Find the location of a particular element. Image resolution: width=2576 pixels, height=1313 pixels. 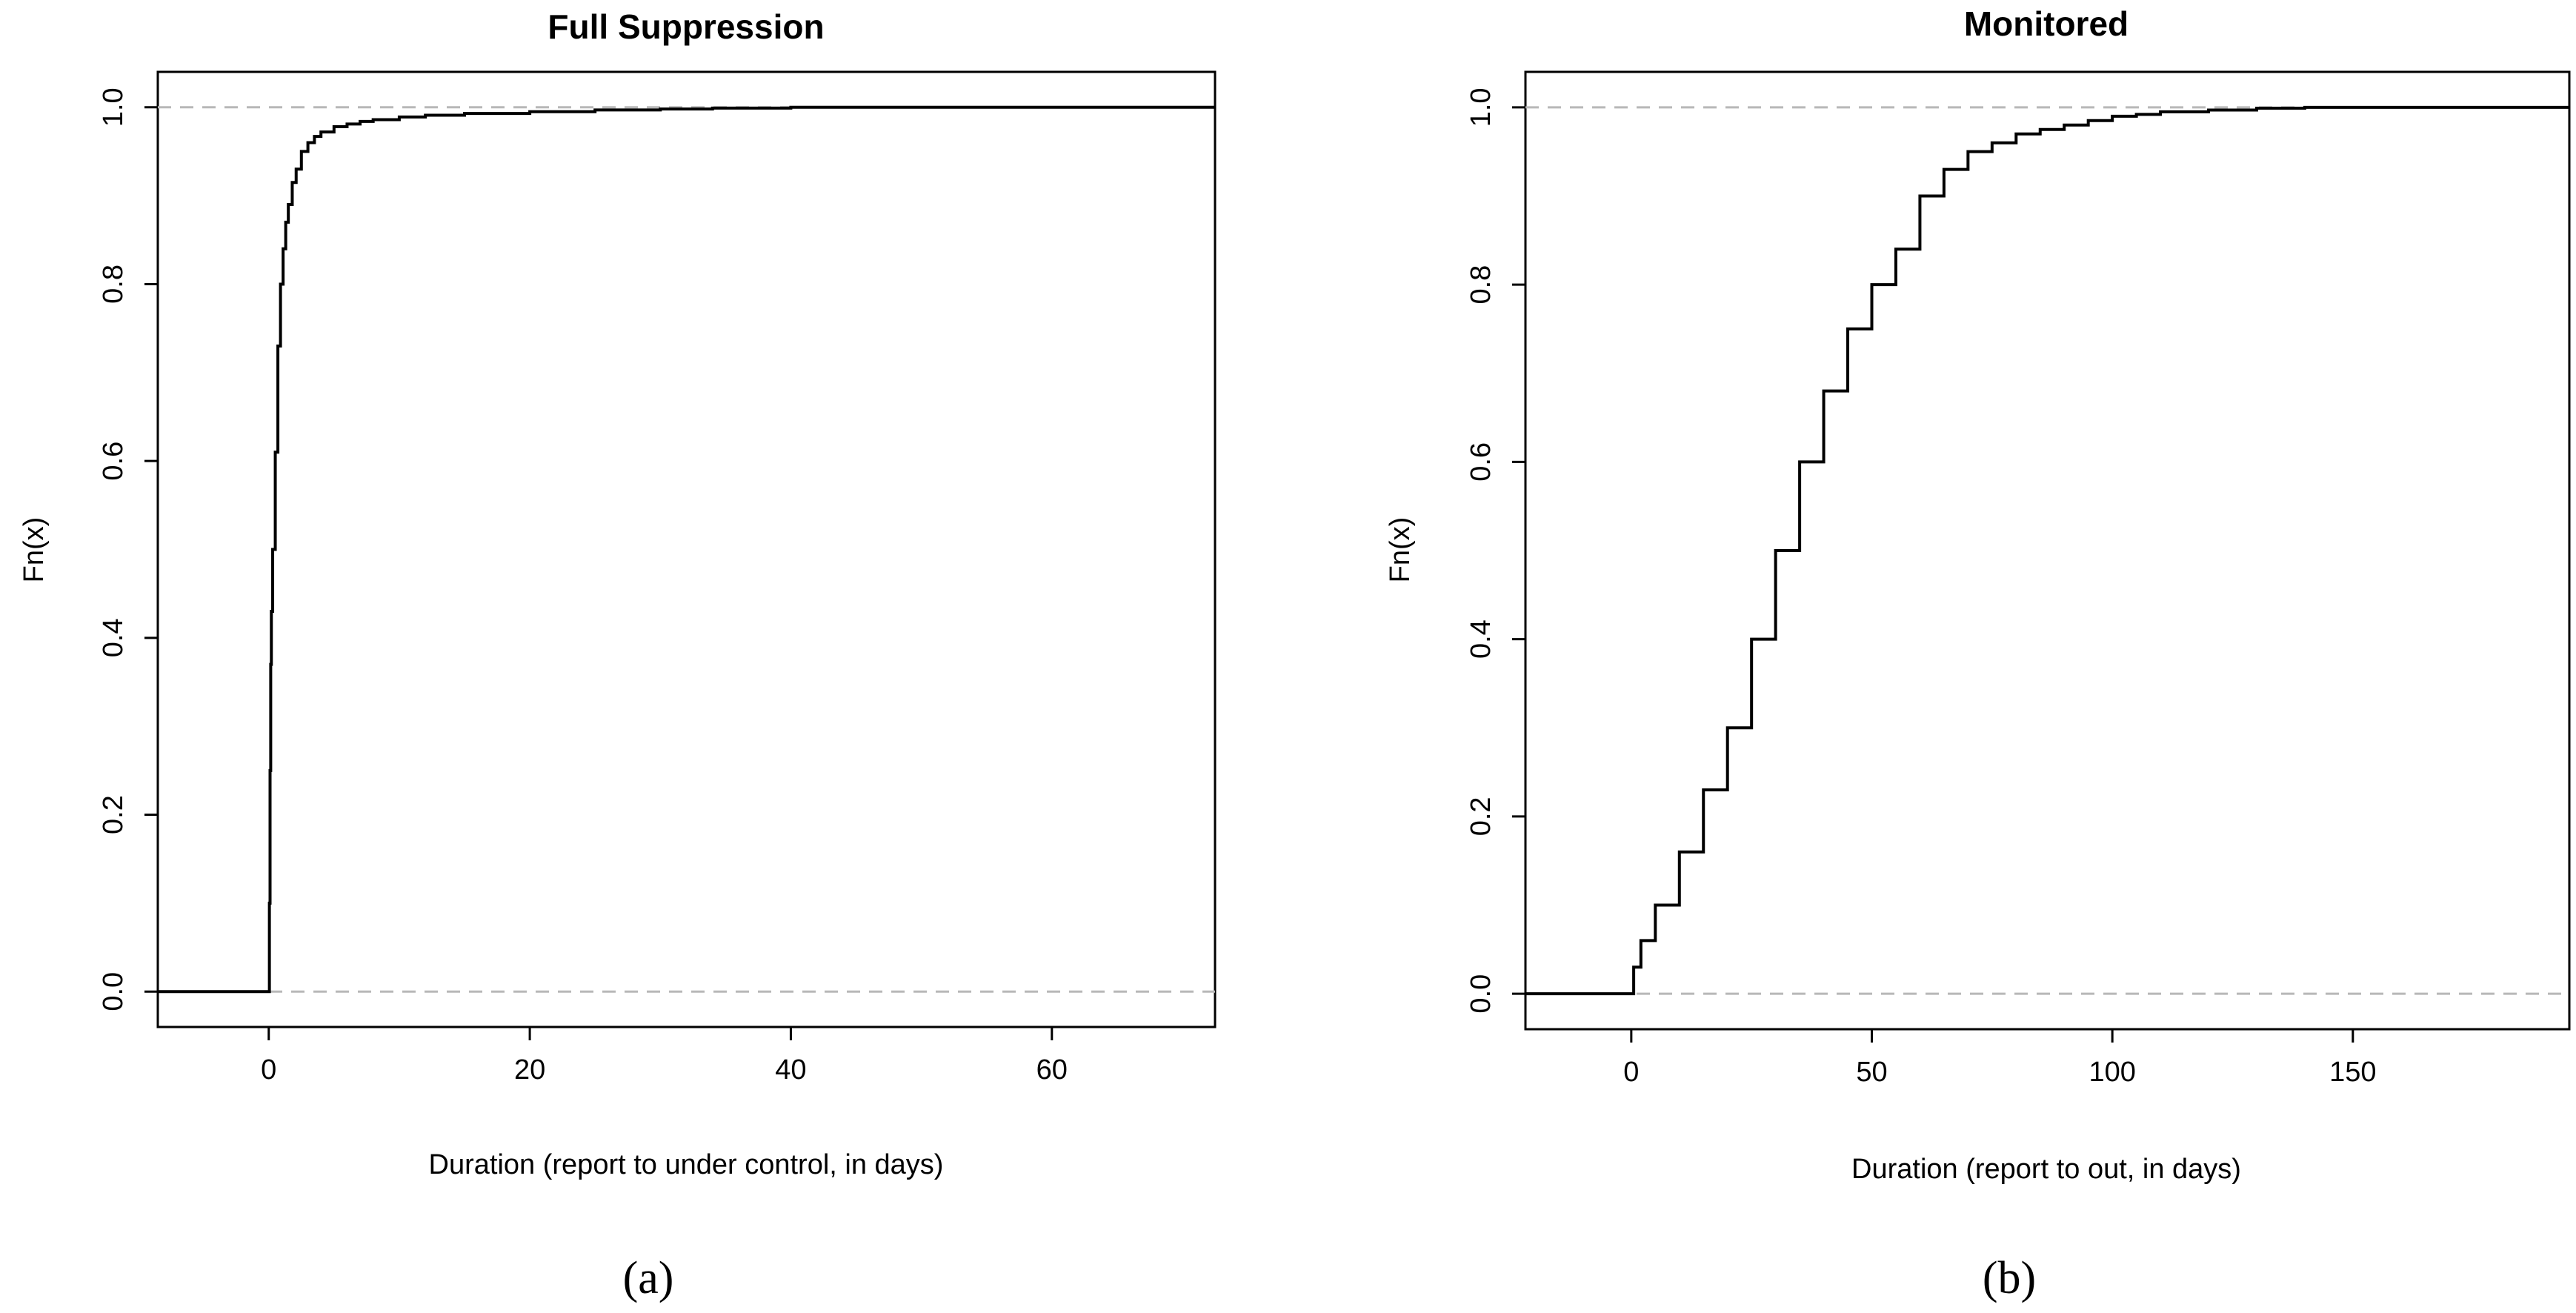

x-tick-label: 20 is located at coordinates (529, 1070).